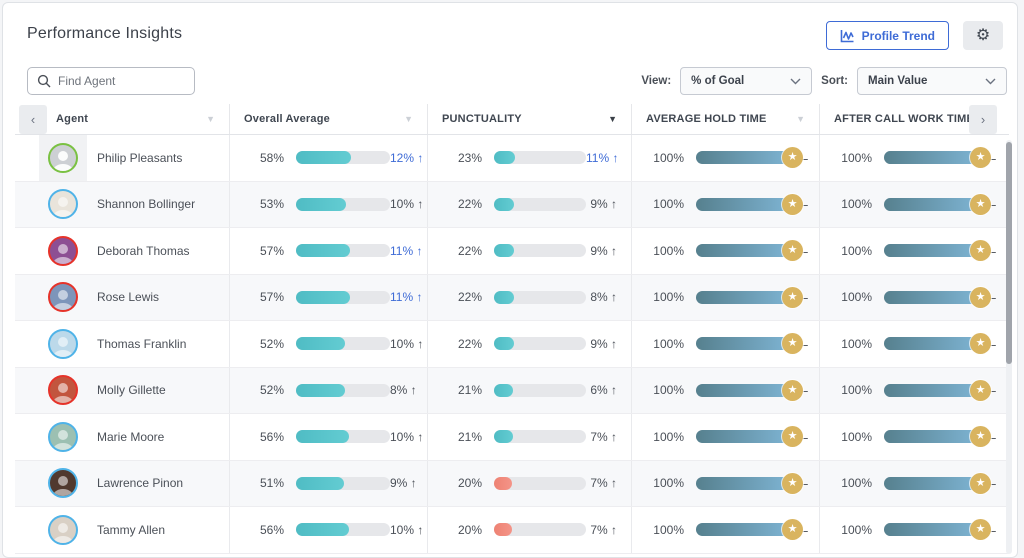  I want to click on punctuality-cell: 23% 11% ↑, so click(529, 158).